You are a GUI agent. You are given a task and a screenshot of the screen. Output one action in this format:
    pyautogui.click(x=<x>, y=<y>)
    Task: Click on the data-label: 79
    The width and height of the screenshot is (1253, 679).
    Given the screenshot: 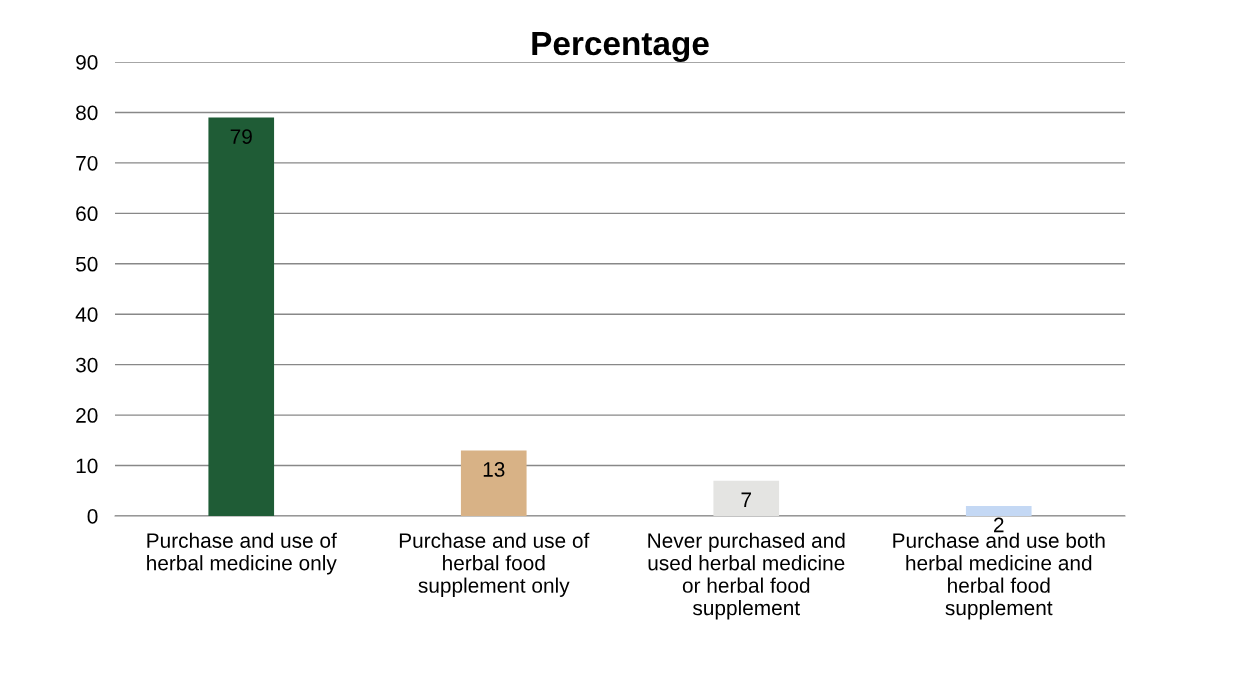 What is the action you would take?
    pyautogui.click(x=241, y=136)
    